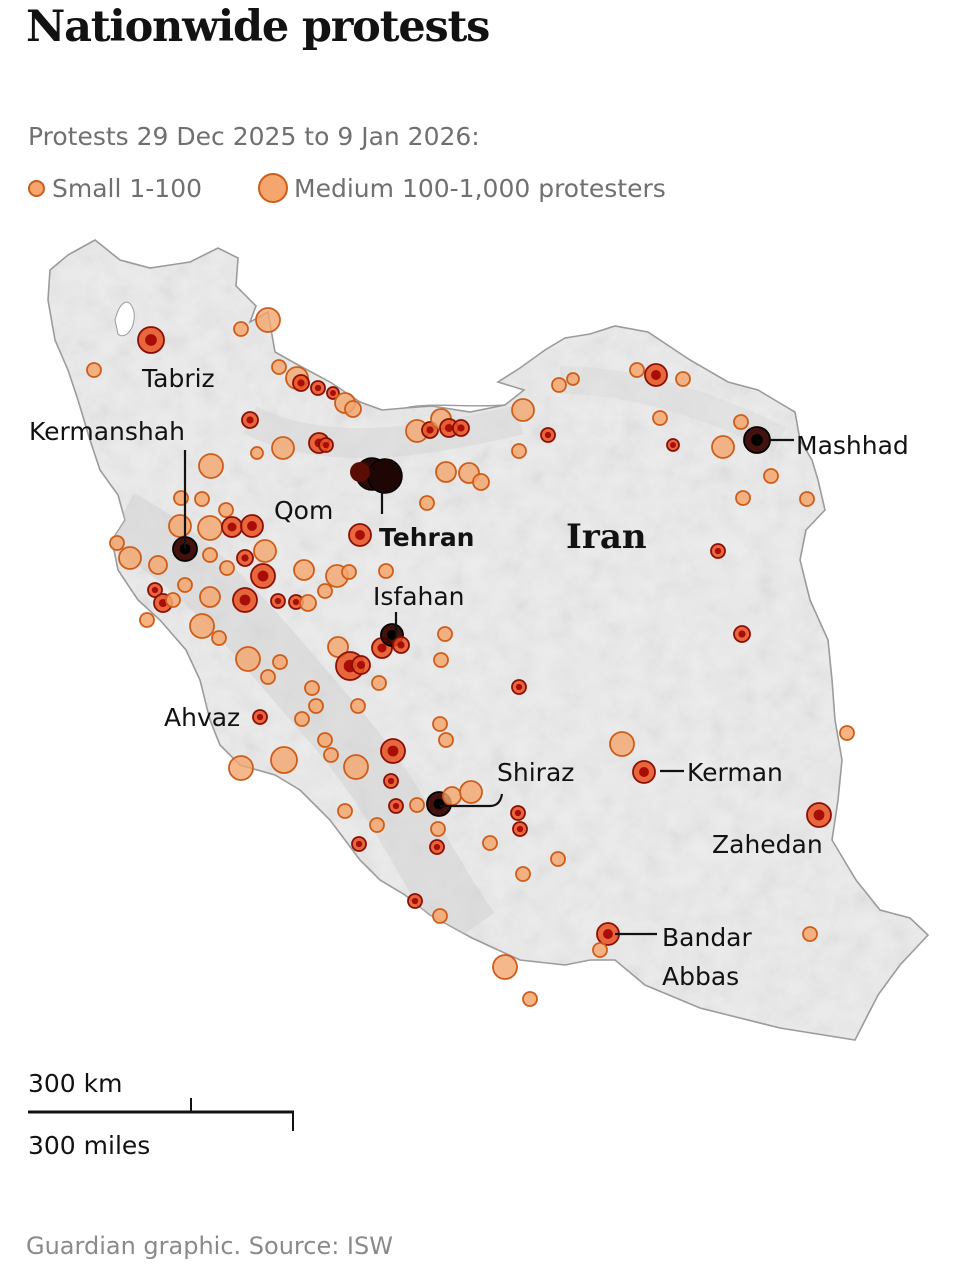 Image resolution: width=972 pixels, height=1280 pixels. Describe the element at coordinates (209, 1246) in the screenshot. I see `source-credit: Guardian graphic. Source: ISW` at that location.